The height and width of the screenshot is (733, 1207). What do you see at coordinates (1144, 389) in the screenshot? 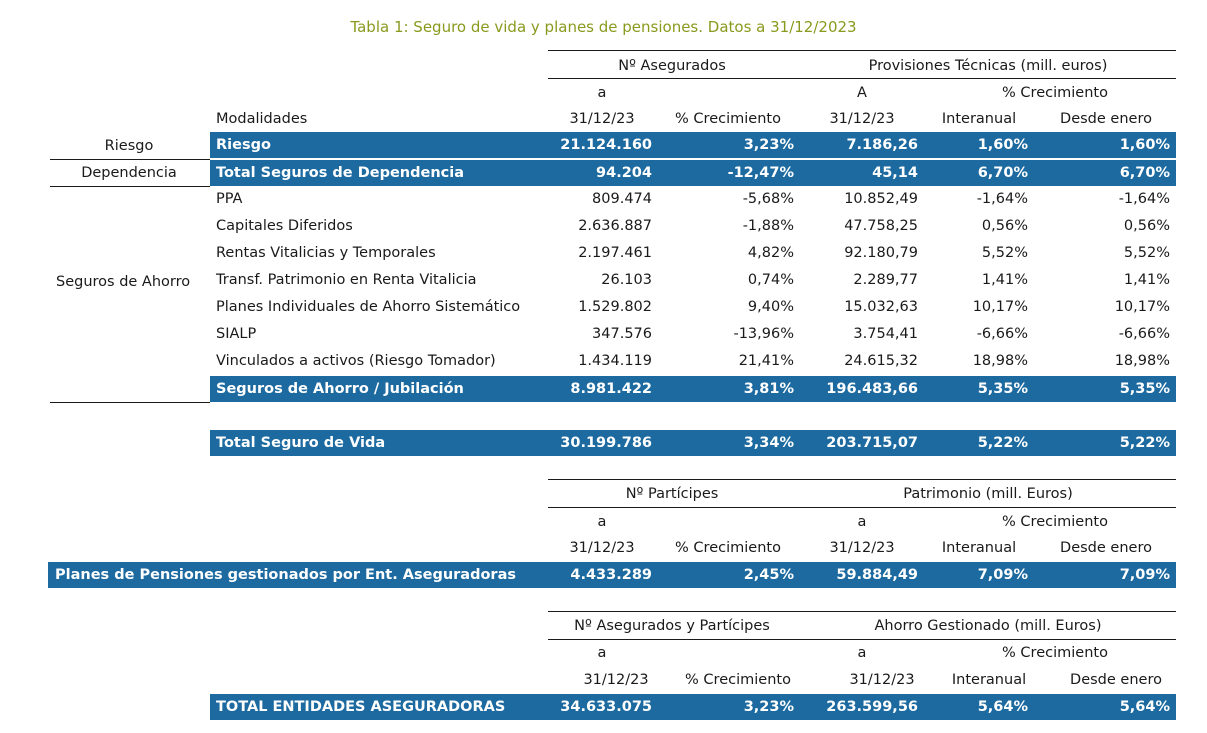
I see `cell-desde-enero: 5,35%` at bounding box center [1144, 389].